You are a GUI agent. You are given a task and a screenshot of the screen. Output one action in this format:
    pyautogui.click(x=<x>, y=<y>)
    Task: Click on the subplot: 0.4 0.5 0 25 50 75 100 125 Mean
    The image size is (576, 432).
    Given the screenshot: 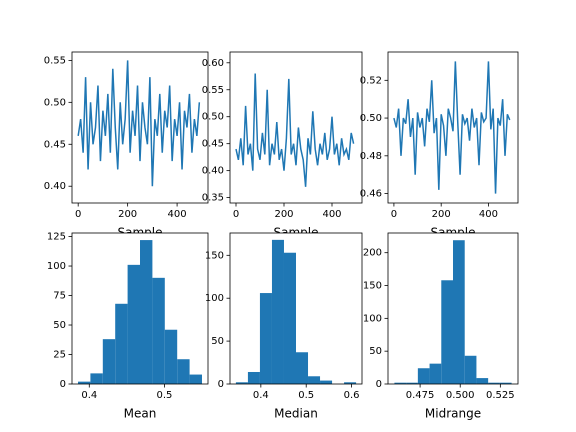 What is the action you would take?
    pyautogui.click(x=128, y=326)
    